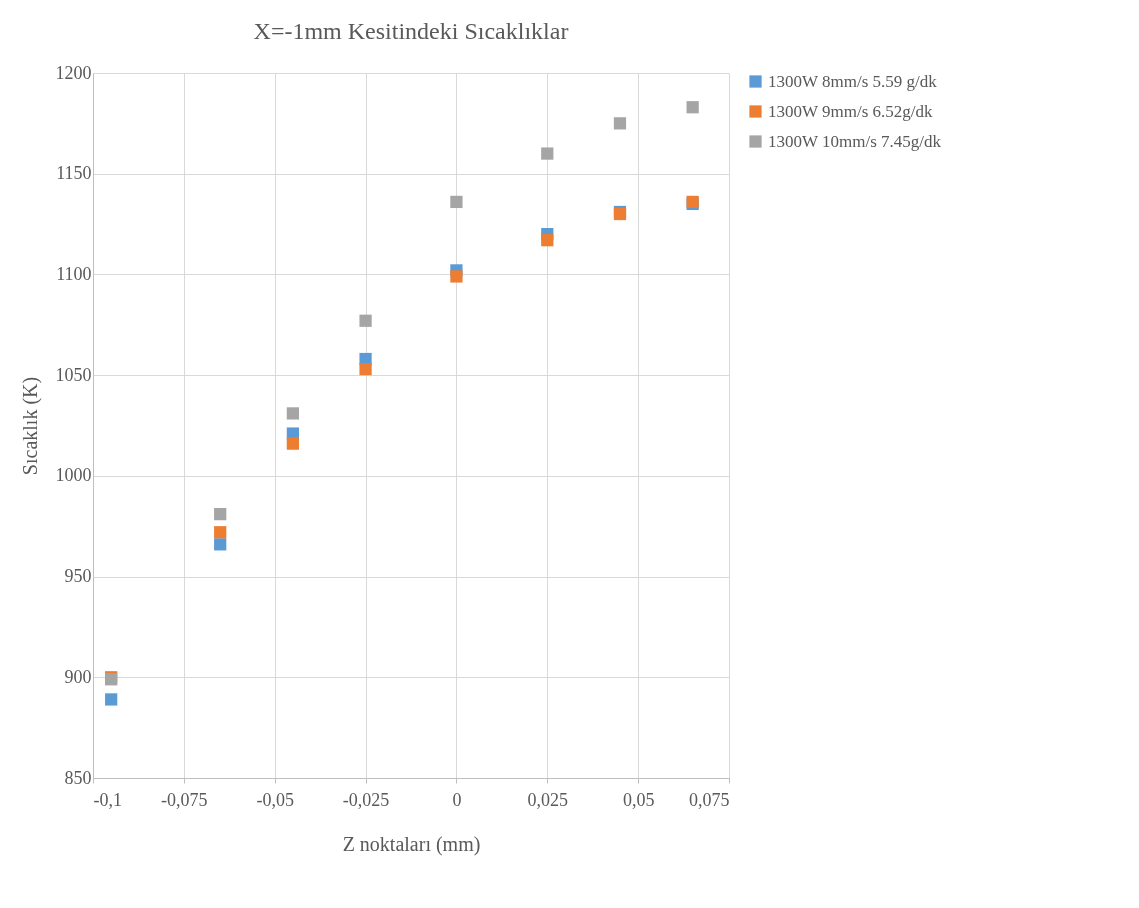 The width and height of the screenshot is (1139, 908). What do you see at coordinates (411, 844) in the screenshot?
I see `x-axis-title: Z noktaları (mm)` at bounding box center [411, 844].